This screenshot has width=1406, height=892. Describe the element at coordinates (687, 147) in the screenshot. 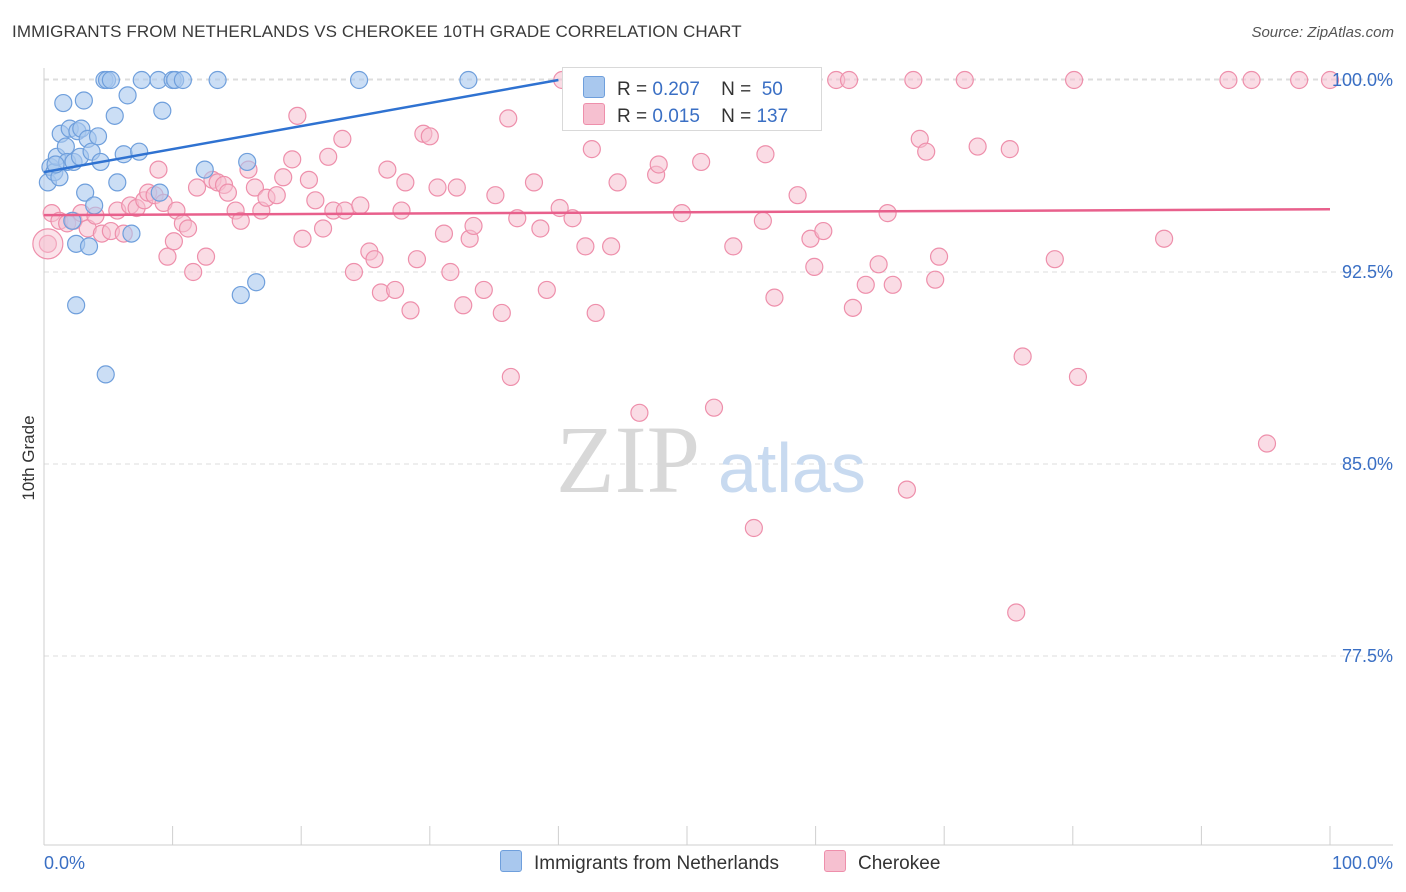

I see `trend-lines` at that location.